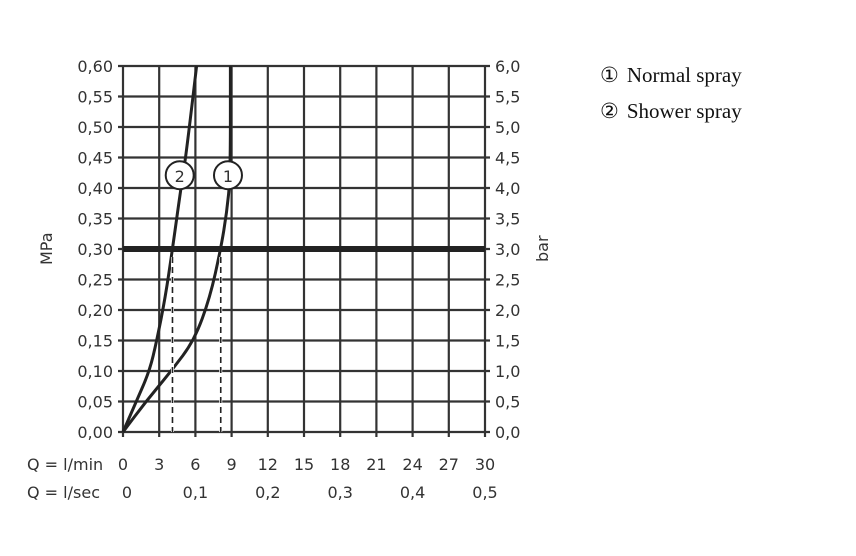 Image resolution: width=856 pixels, height=556 pixels. Describe the element at coordinates (123, 464) in the screenshot. I see `x-tick-label: 0` at that location.